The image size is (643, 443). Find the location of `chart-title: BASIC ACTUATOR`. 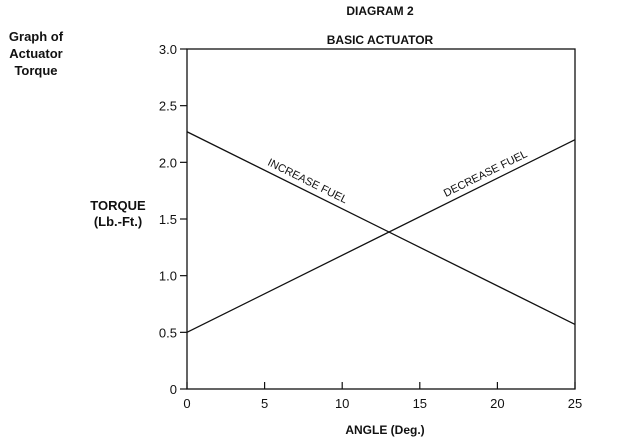

chart-title: BASIC ACTUATOR is located at coordinates (380, 40).